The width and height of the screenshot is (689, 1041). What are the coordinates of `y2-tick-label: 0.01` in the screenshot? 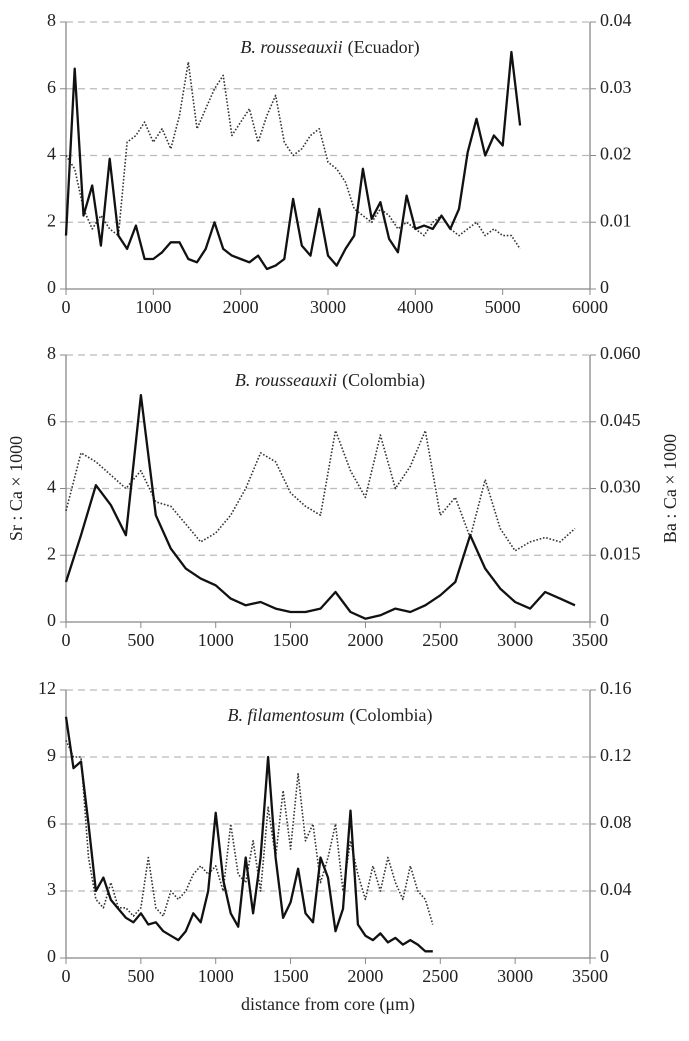 It's located at (616, 220).